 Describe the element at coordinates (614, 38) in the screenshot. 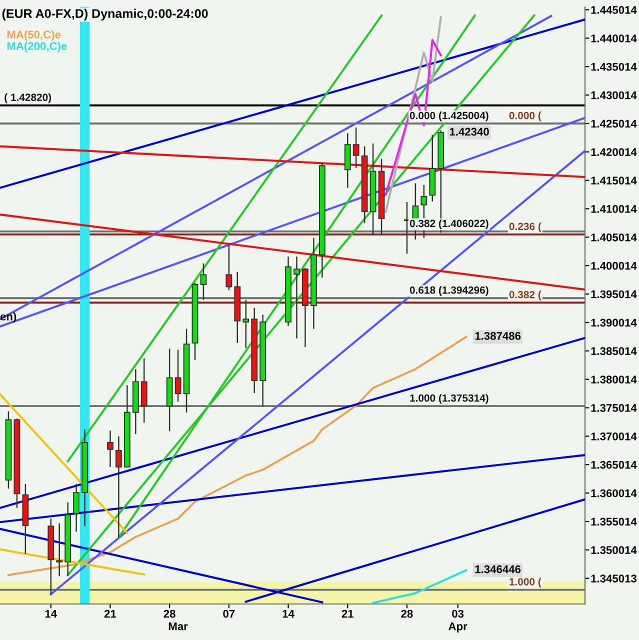

I see `y-tick-label: 1.440014` at that location.